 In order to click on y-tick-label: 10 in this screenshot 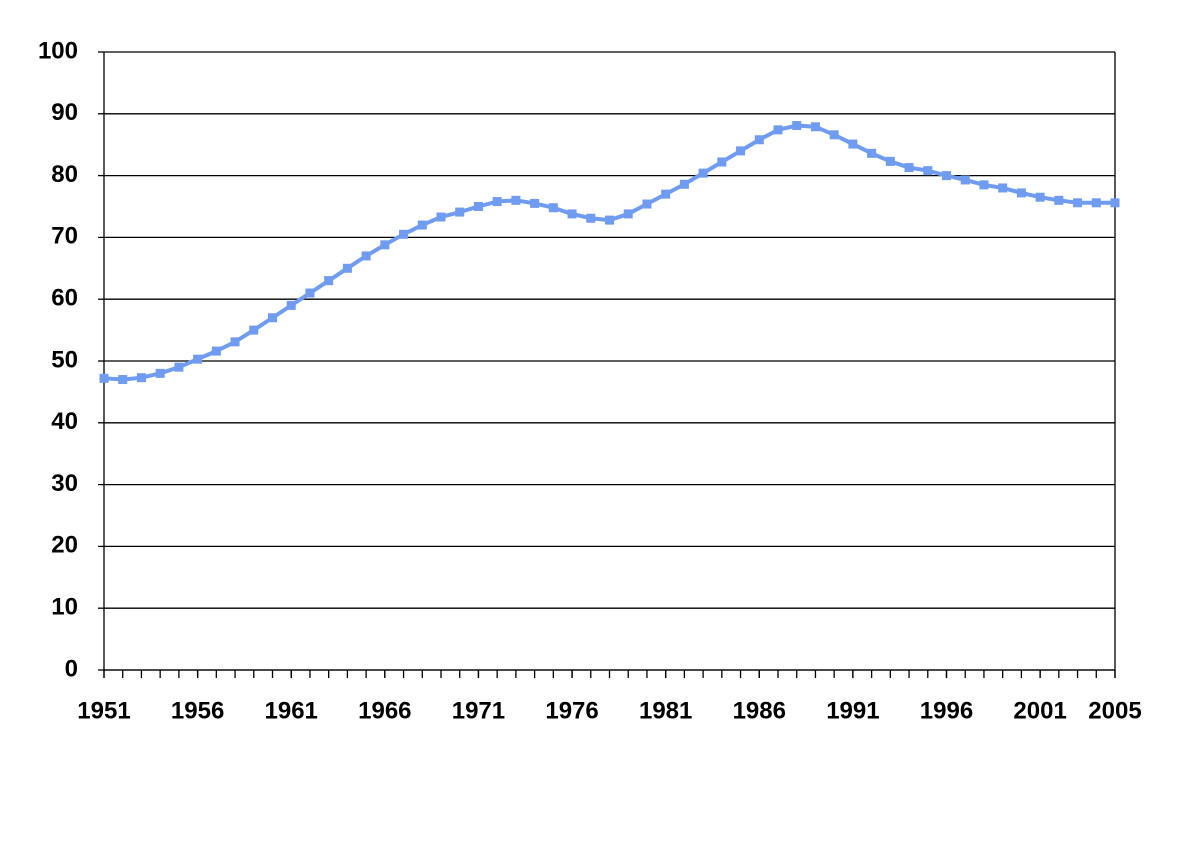, I will do `click(64, 607)`.